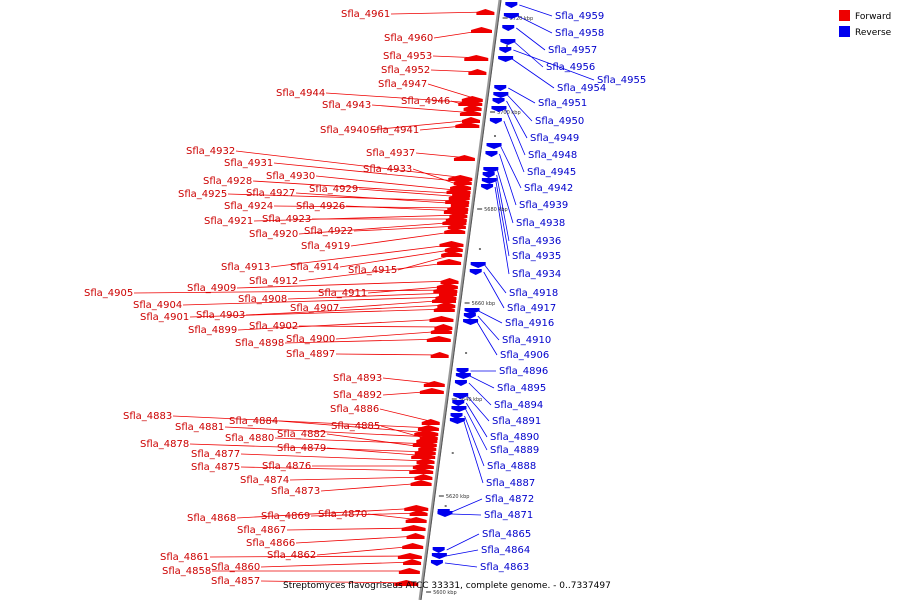 The image size is (900, 600). Describe the element at coordinates (270, 543) in the screenshot. I see `forward-gene-label: Sfla_4866` at that location.